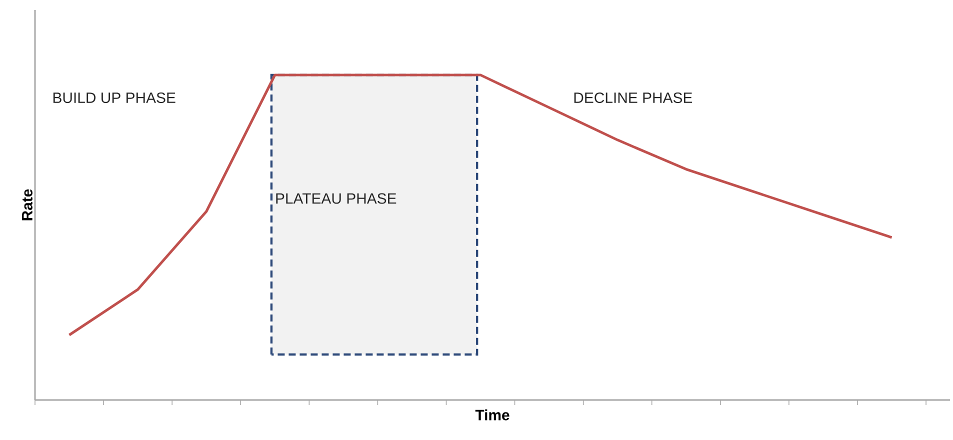 The image size is (953, 440). Describe the element at coordinates (336, 198) in the screenshot. I see `annotation: PLATEAU PHASE` at that location.